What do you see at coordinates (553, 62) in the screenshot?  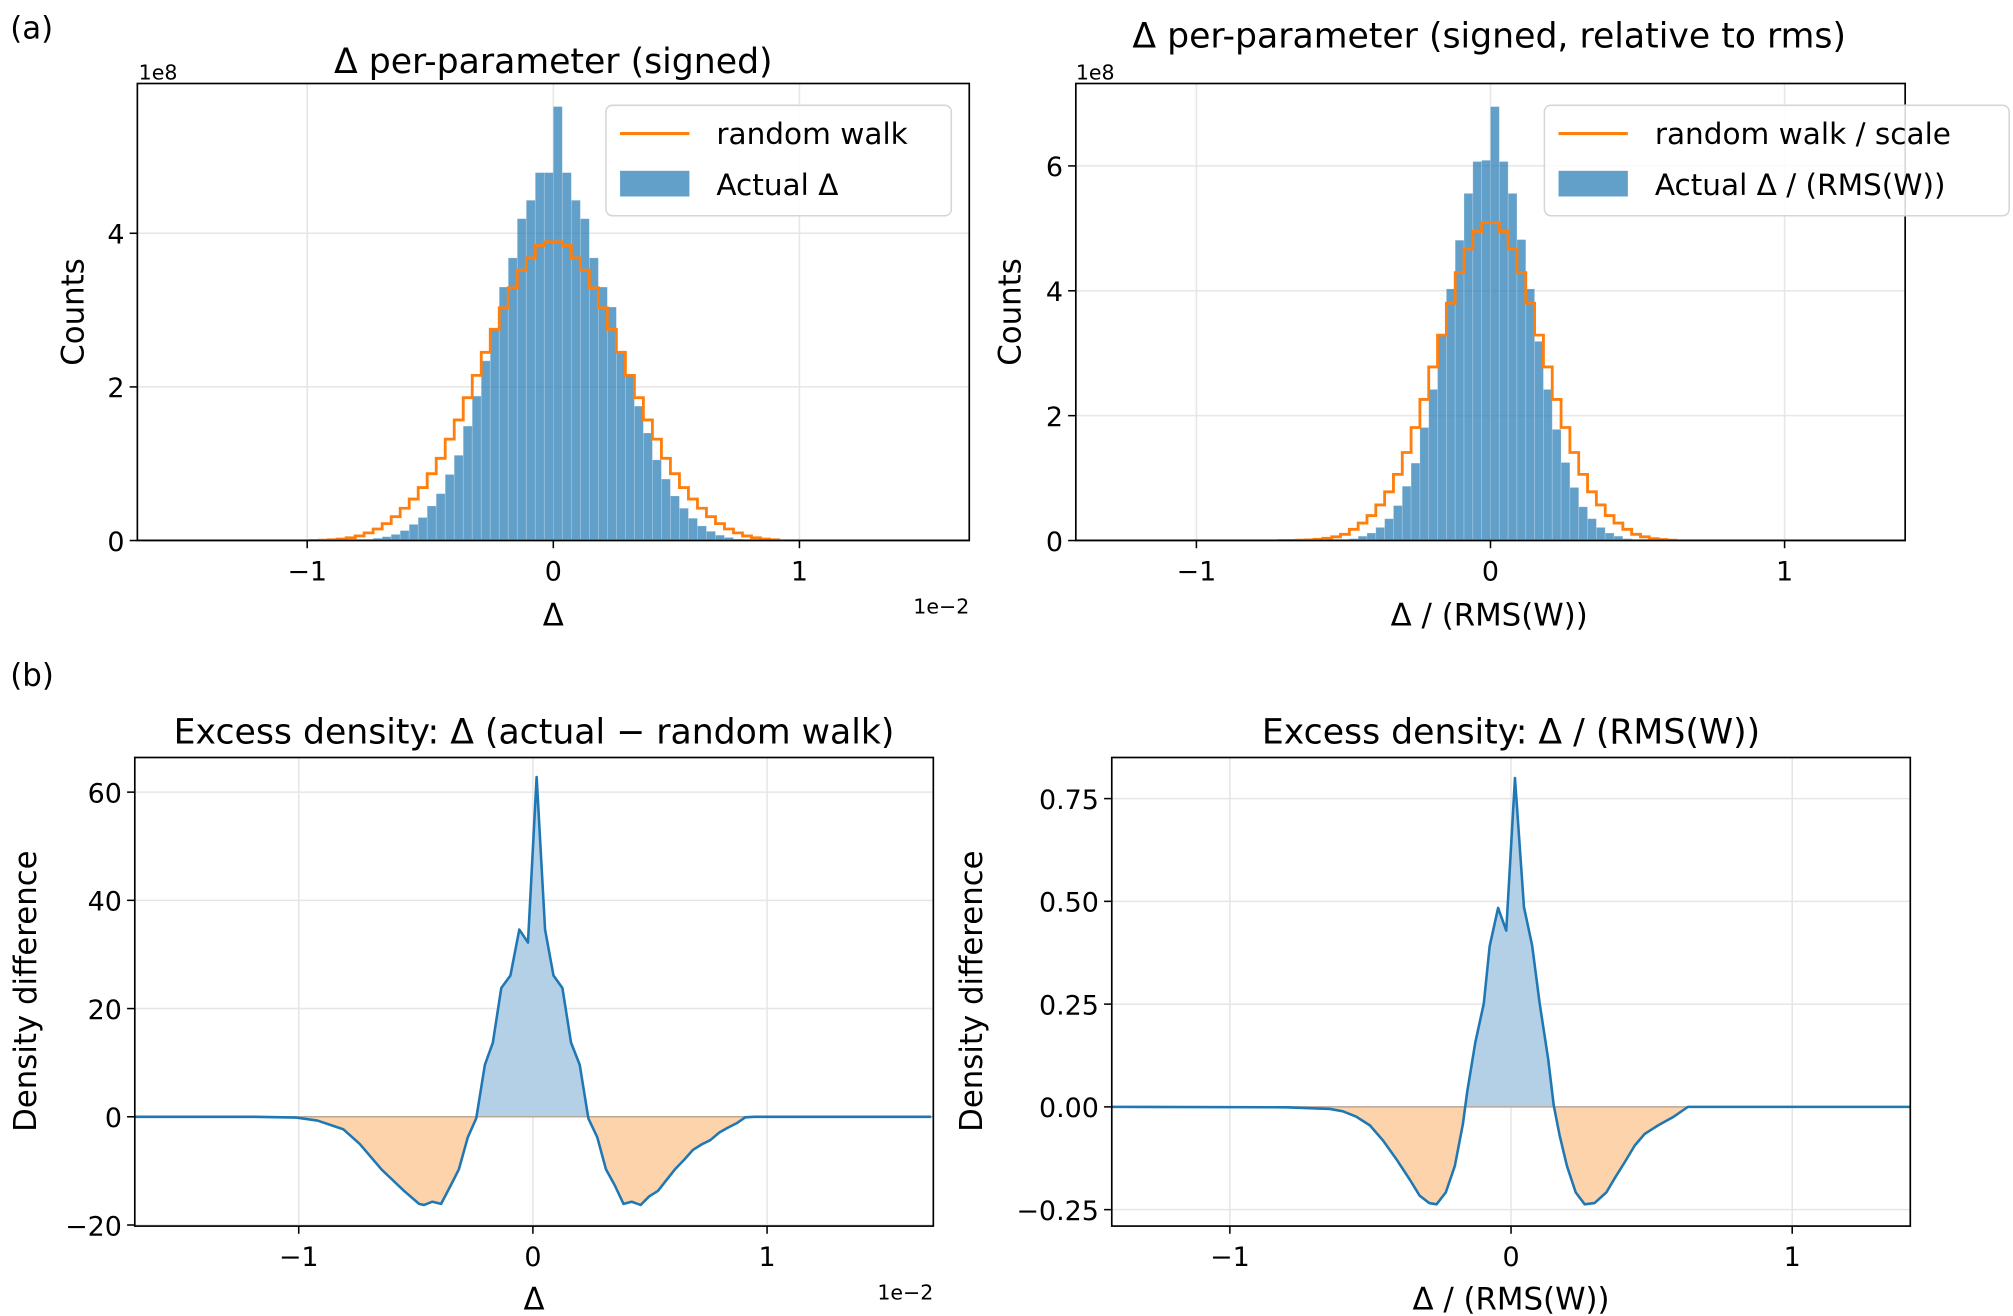 I see `chart-title: Δ per-parameter (signed)` at bounding box center [553, 62].